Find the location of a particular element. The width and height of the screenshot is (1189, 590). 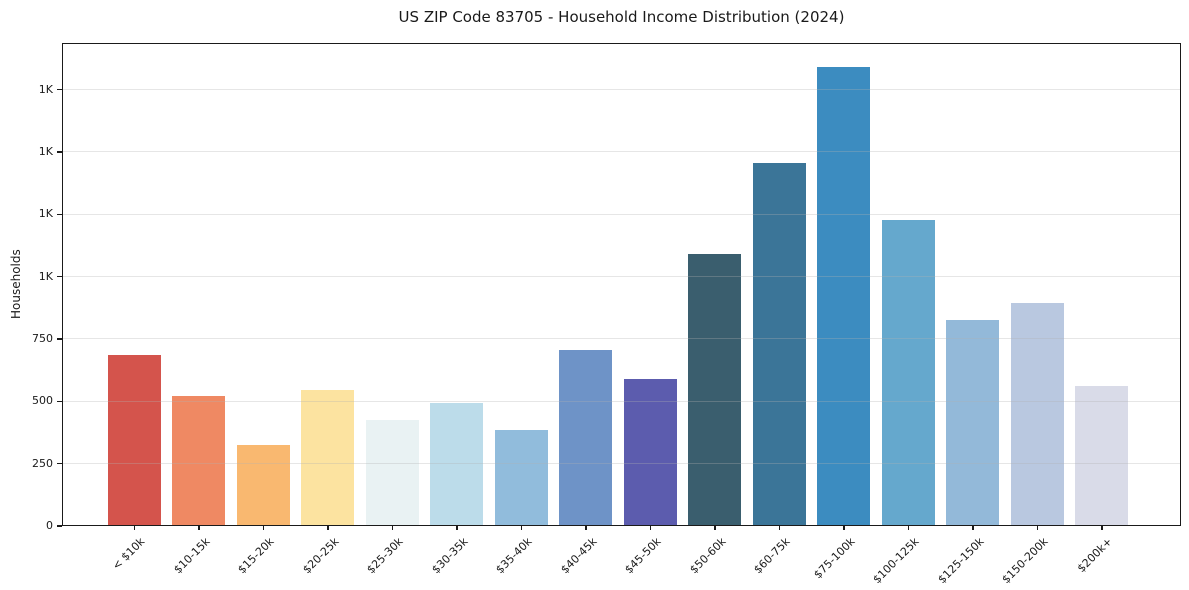

y-axis-label: Households is located at coordinates (16, 284).